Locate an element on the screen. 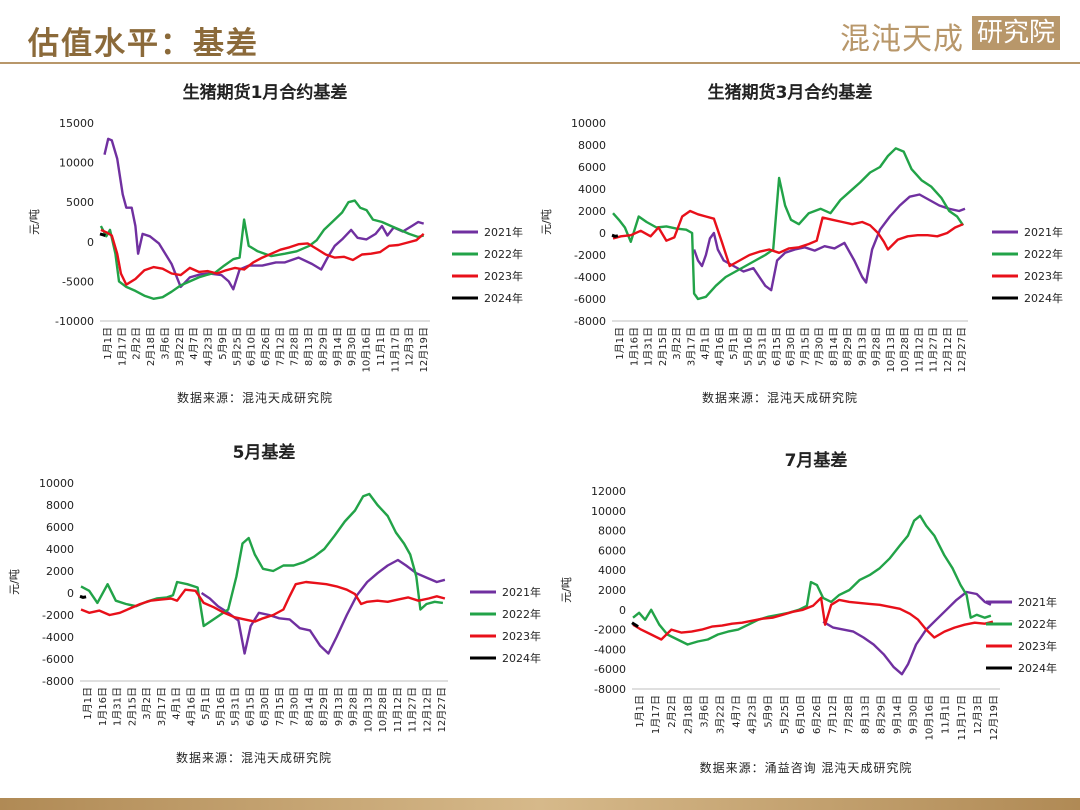 The image size is (1080, 810). page-title: 估值水平：基差 is located at coordinates (143, 44).